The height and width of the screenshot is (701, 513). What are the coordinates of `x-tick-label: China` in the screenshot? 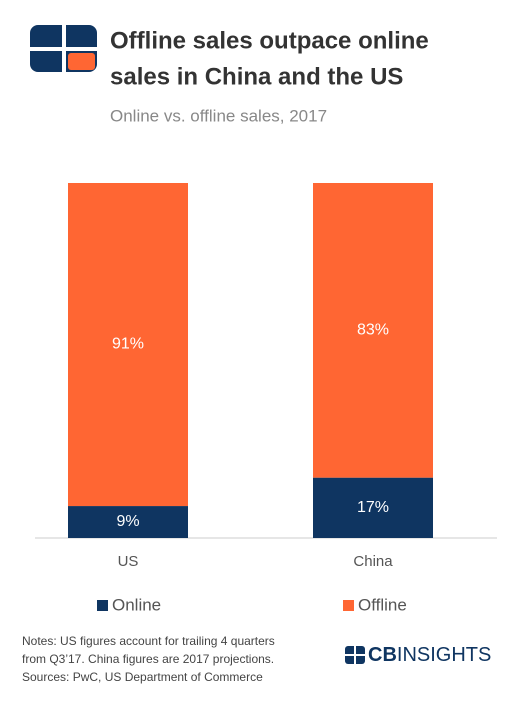 It's located at (373, 561).